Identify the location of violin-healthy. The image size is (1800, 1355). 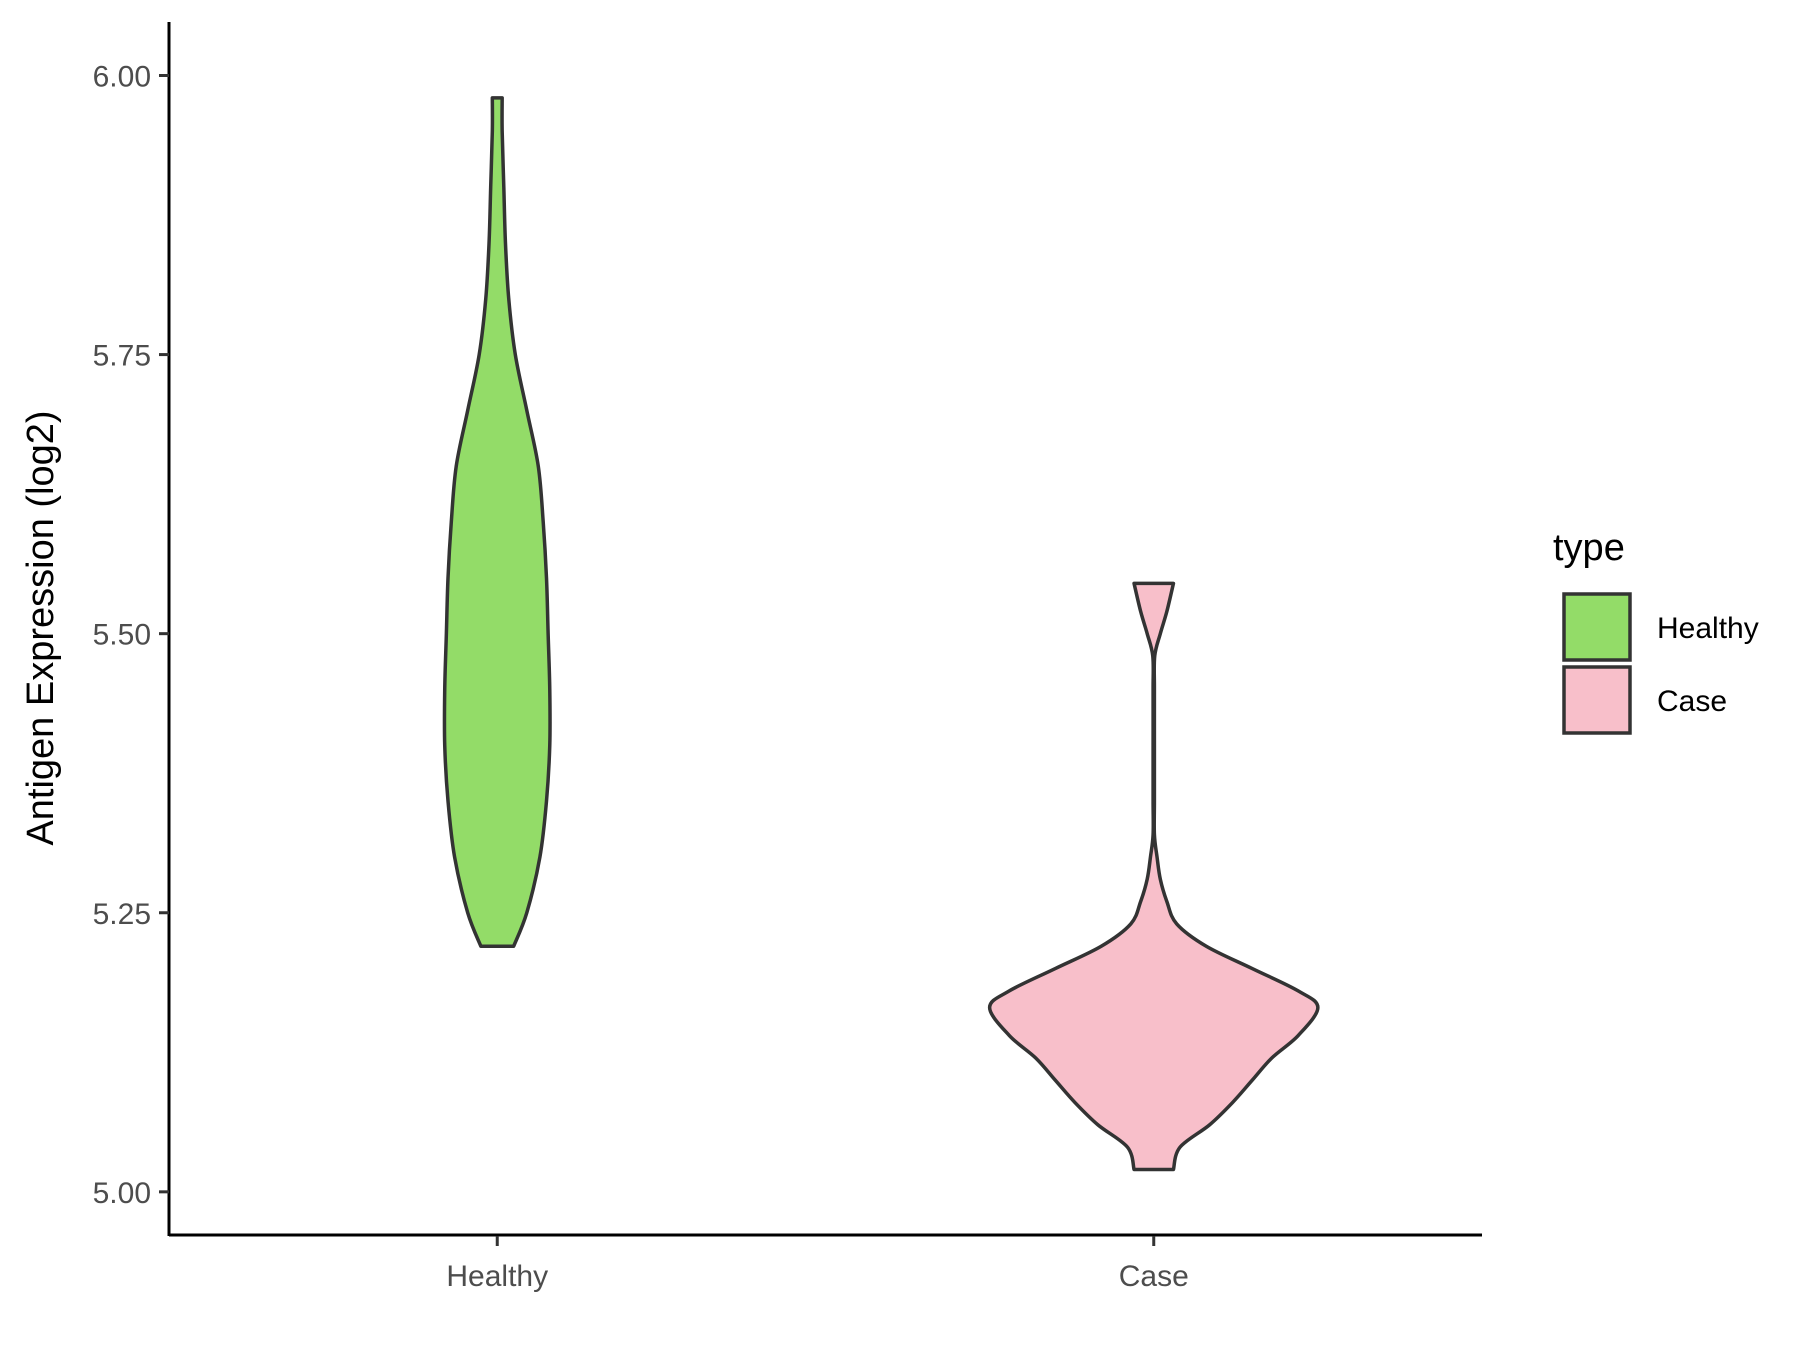
(497, 522).